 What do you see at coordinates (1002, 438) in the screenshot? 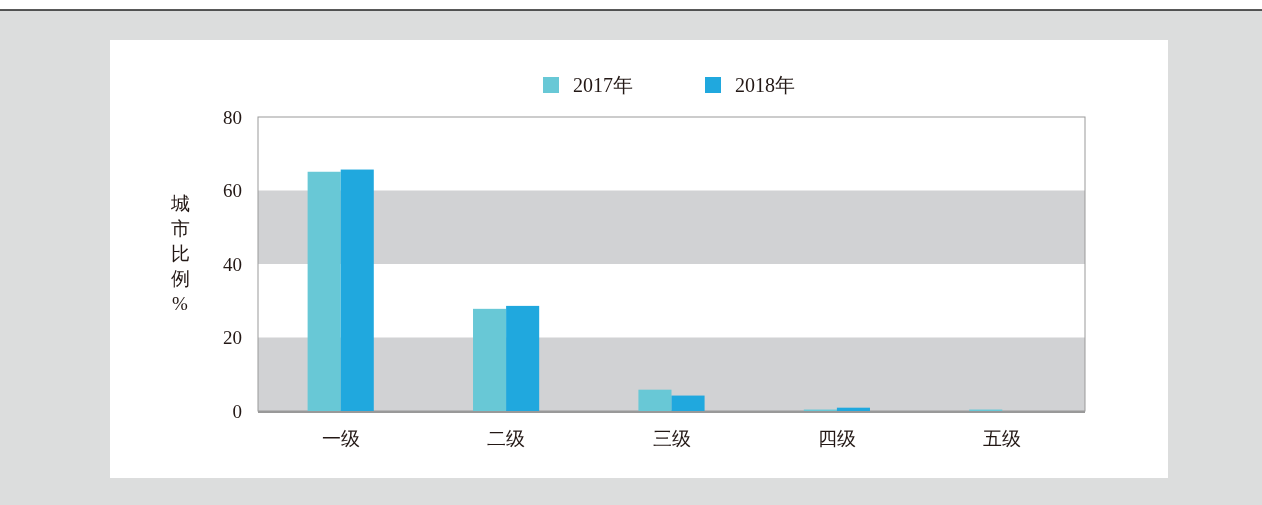
I see `x-tick-label: 五级` at bounding box center [1002, 438].